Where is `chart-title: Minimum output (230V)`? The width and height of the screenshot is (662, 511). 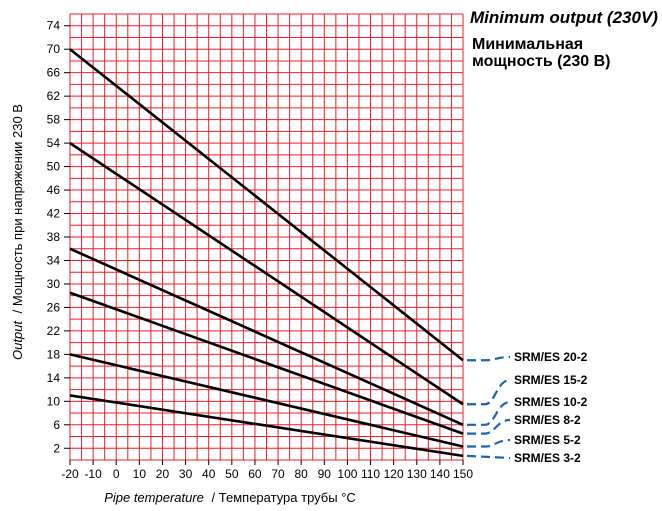
chart-title: Minimum output (230V) is located at coordinates (564, 17).